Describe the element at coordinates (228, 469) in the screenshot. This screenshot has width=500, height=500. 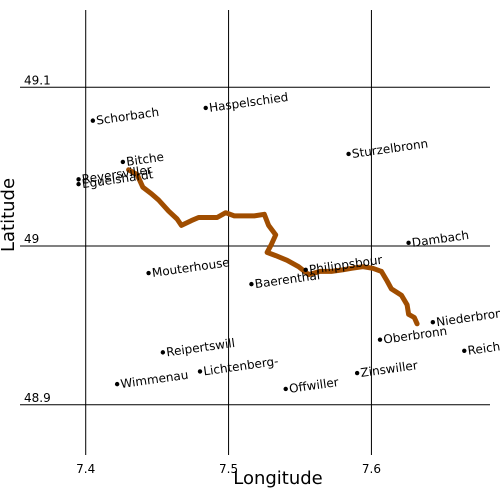
I see `x-tick-label: 7.5` at that location.